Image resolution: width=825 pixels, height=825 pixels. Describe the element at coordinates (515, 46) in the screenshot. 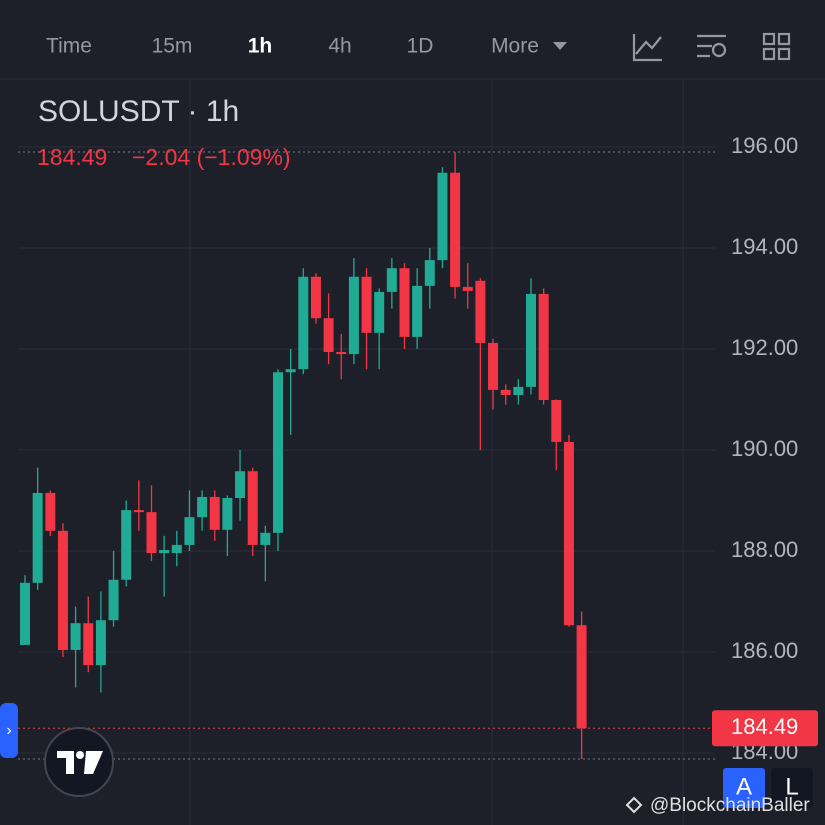

I see `timeframe-tab: More` at that location.